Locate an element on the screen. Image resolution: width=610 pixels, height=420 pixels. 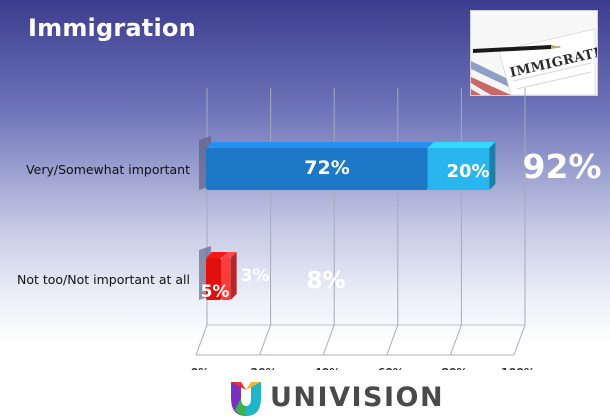
data-label: 5% is located at coordinates (215, 292).